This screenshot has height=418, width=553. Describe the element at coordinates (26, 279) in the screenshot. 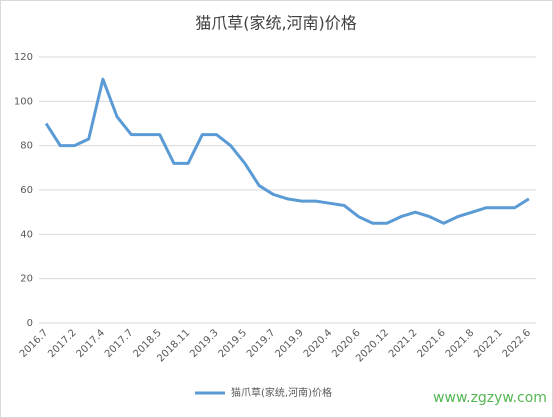

I see `y-tick-label: 20` at that location.